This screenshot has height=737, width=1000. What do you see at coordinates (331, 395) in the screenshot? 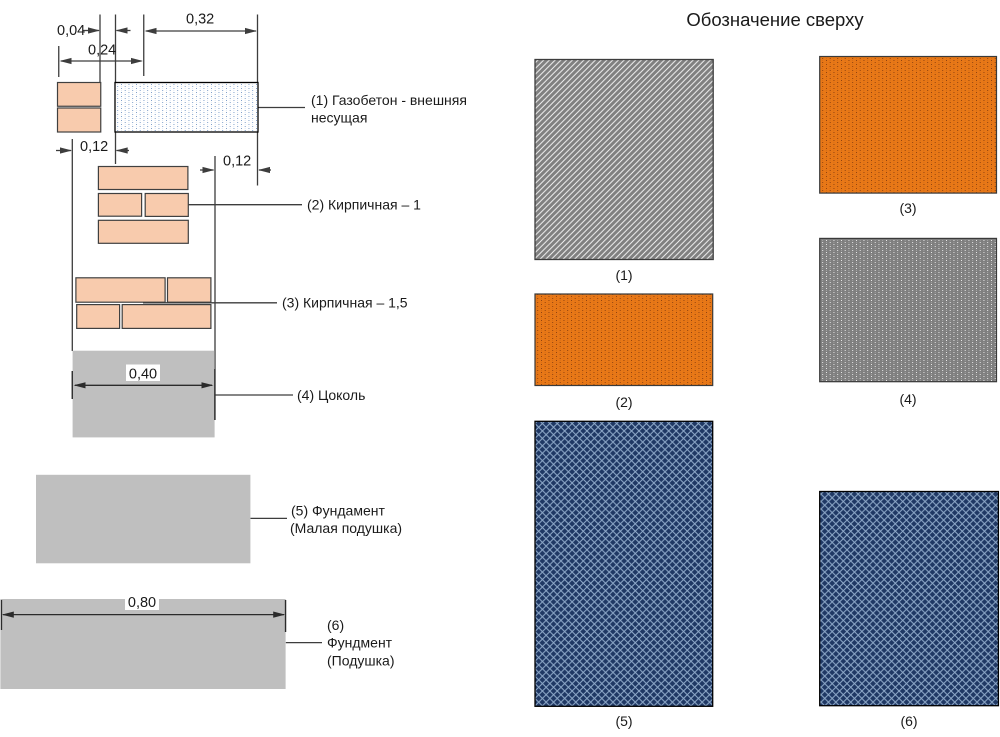
I see `svg-text: (4) Цоколь` at bounding box center [331, 395].